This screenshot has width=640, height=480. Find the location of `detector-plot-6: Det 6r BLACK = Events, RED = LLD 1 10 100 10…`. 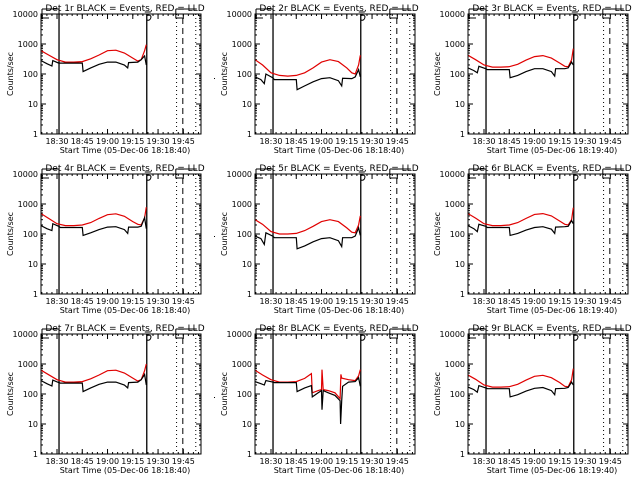

detector-plot-6: Det 6r BLACK = Events, RED = LLD 1 10 100 10… is located at coordinates (532, 239).